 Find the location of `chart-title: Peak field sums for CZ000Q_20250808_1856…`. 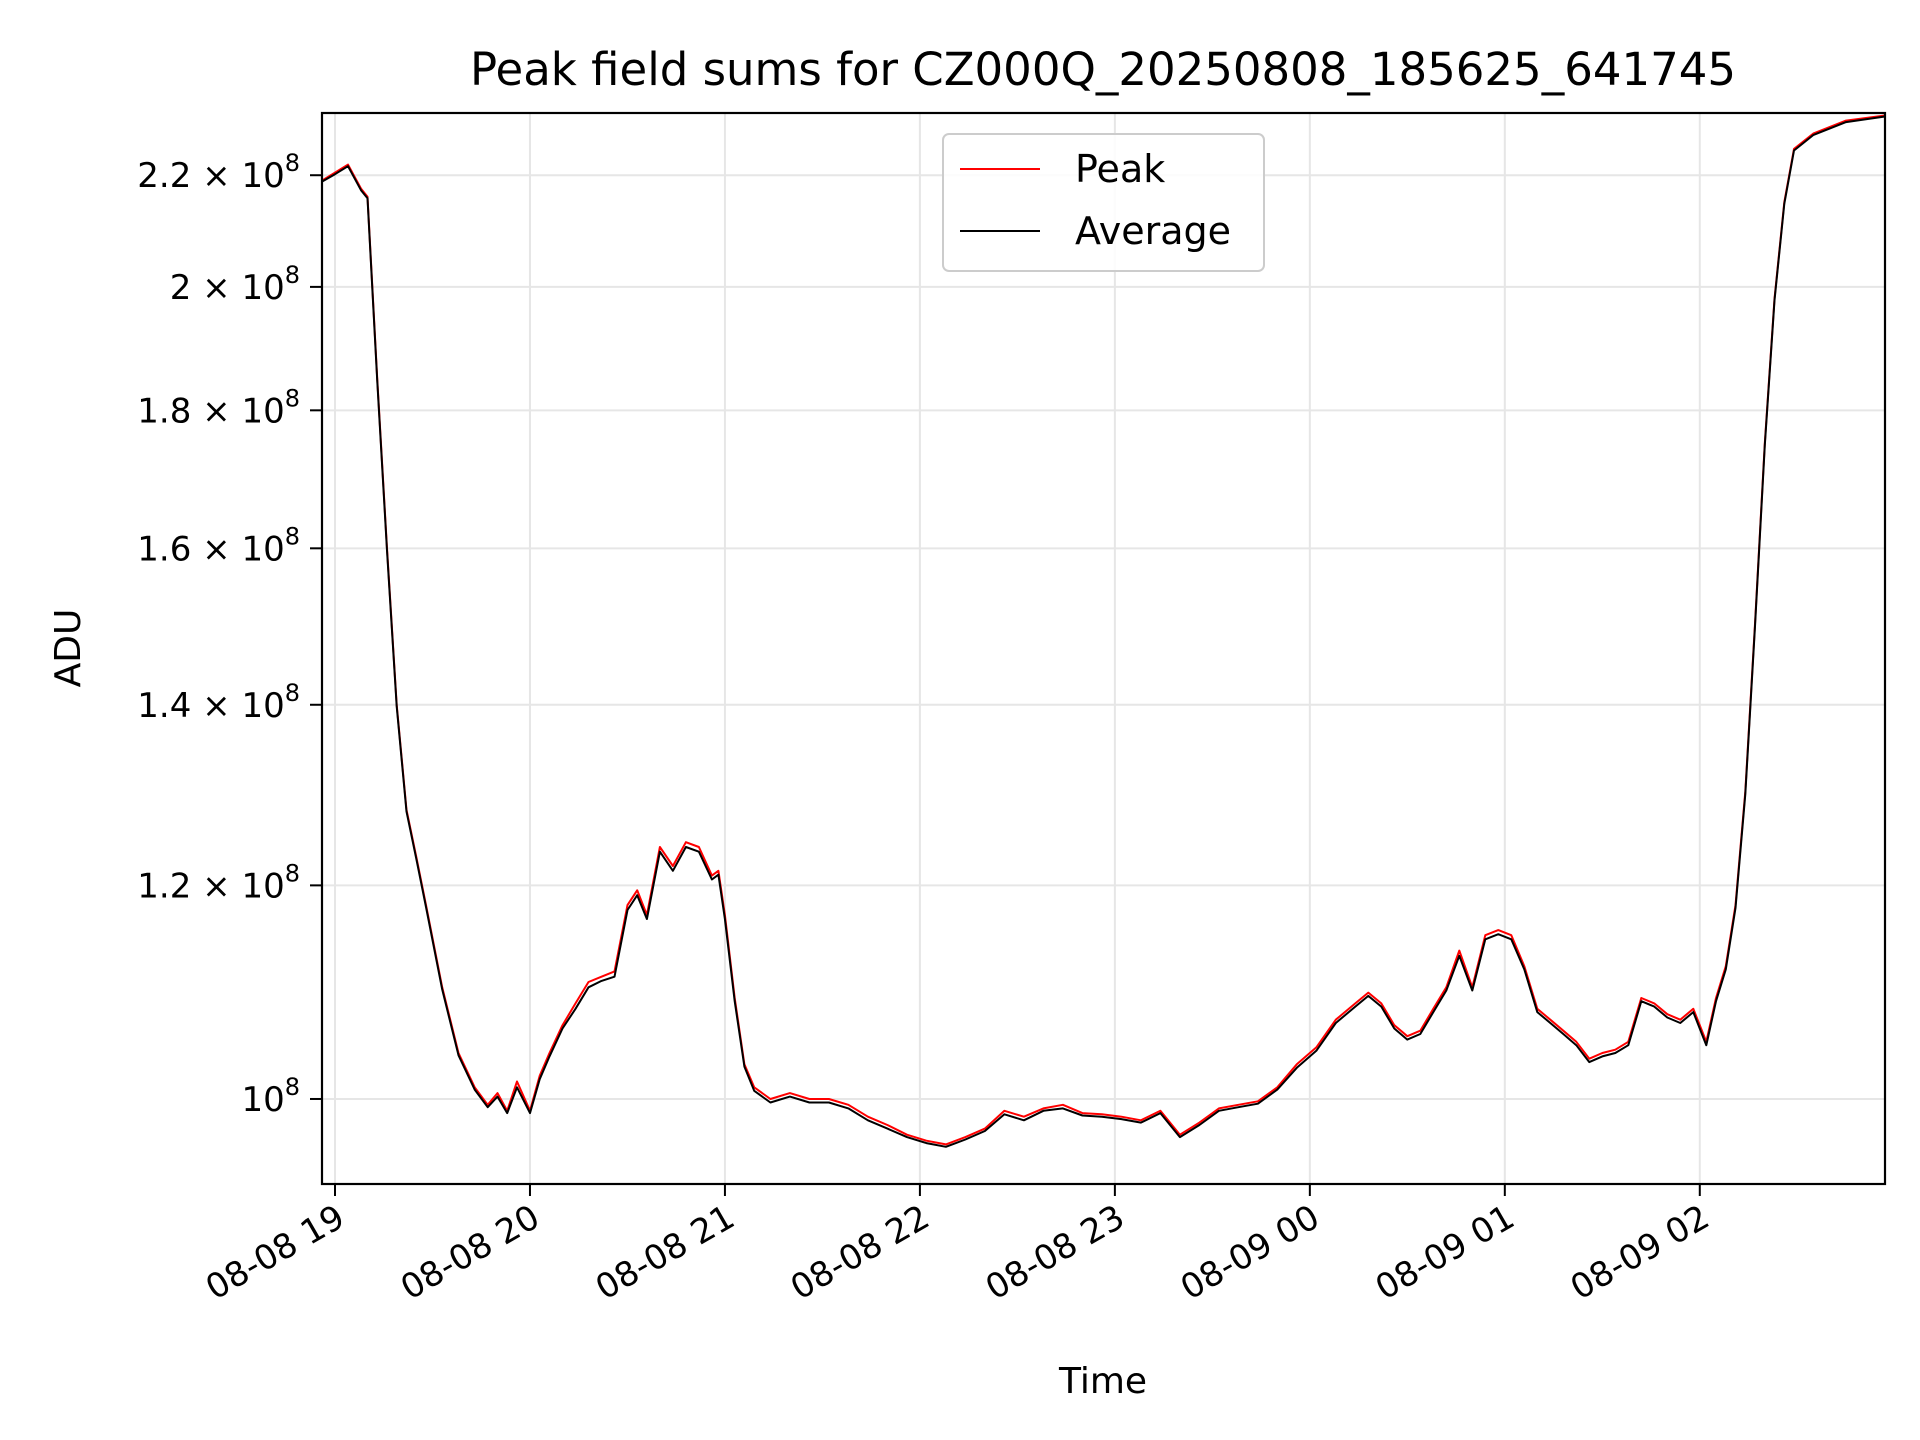

chart-title: Peak field sums for CZ000Q_20250808_1856… is located at coordinates (1103, 69).